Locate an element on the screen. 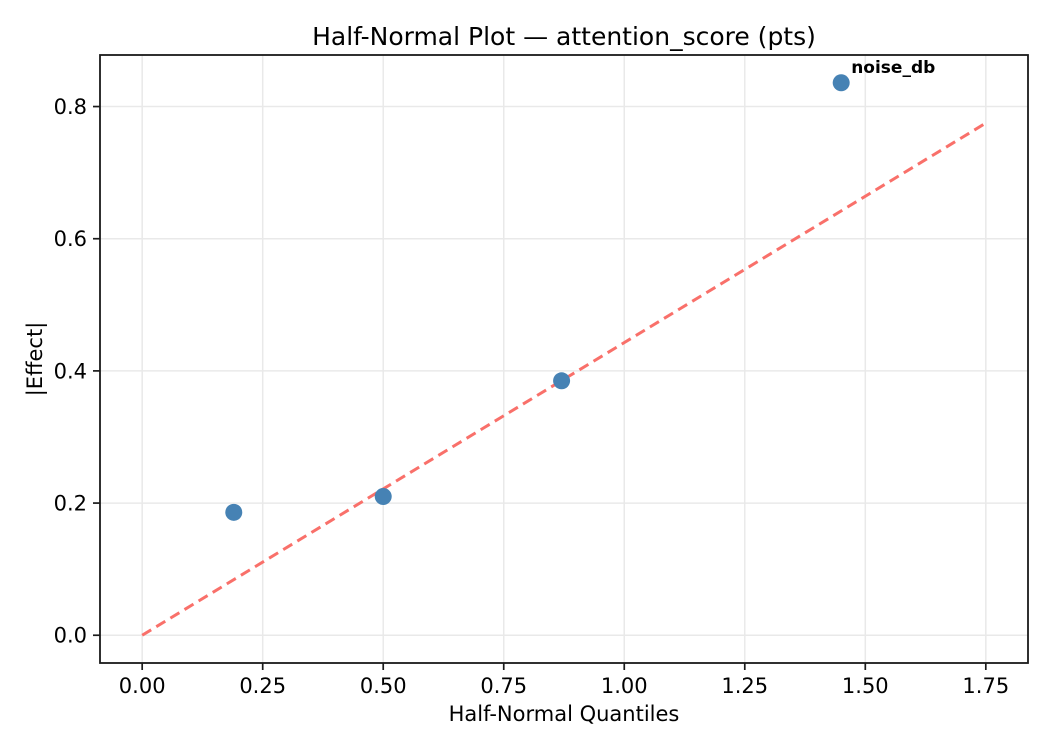  point-annotation: noise_db is located at coordinates (893, 68).